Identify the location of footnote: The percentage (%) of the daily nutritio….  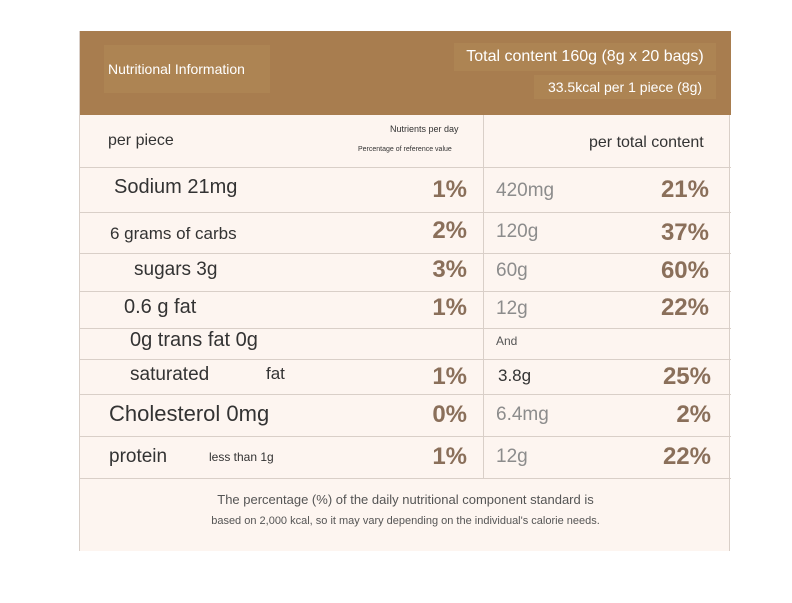
(405, 503).